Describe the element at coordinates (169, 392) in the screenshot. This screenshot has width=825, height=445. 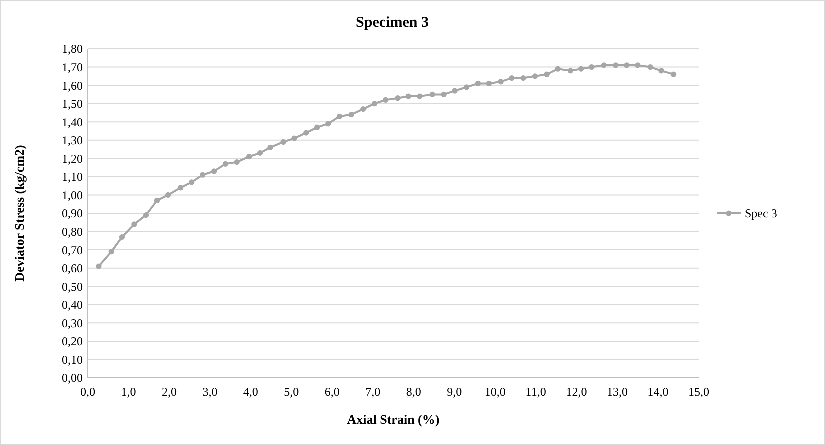
I see `x-tick-label: 2,0` at that location.